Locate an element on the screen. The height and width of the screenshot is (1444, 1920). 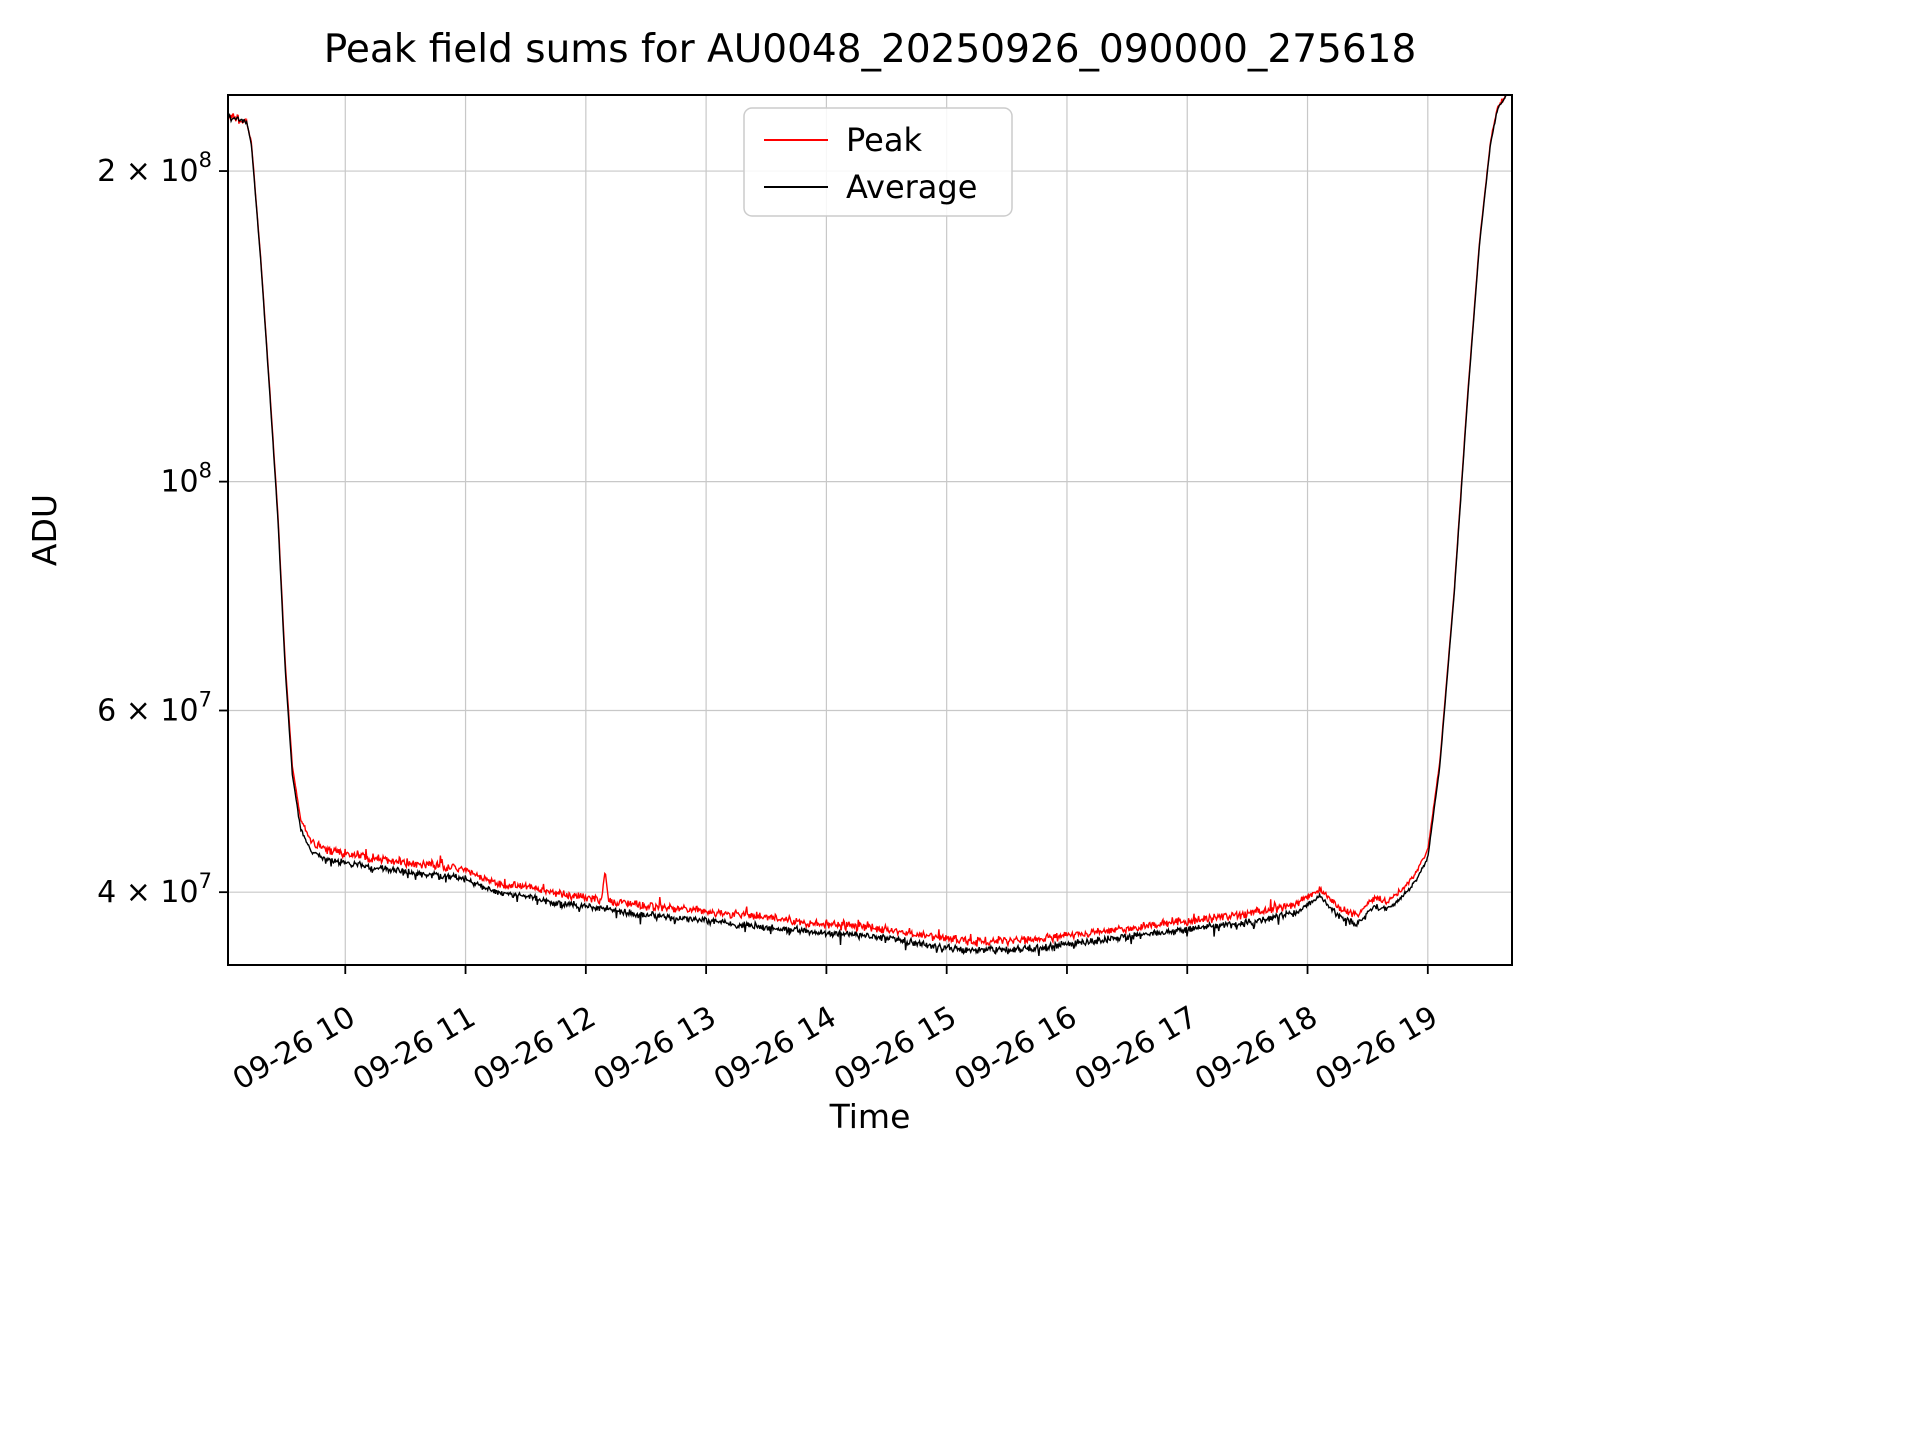
y-axis-label: ADU is located at coordinates (44, 530).